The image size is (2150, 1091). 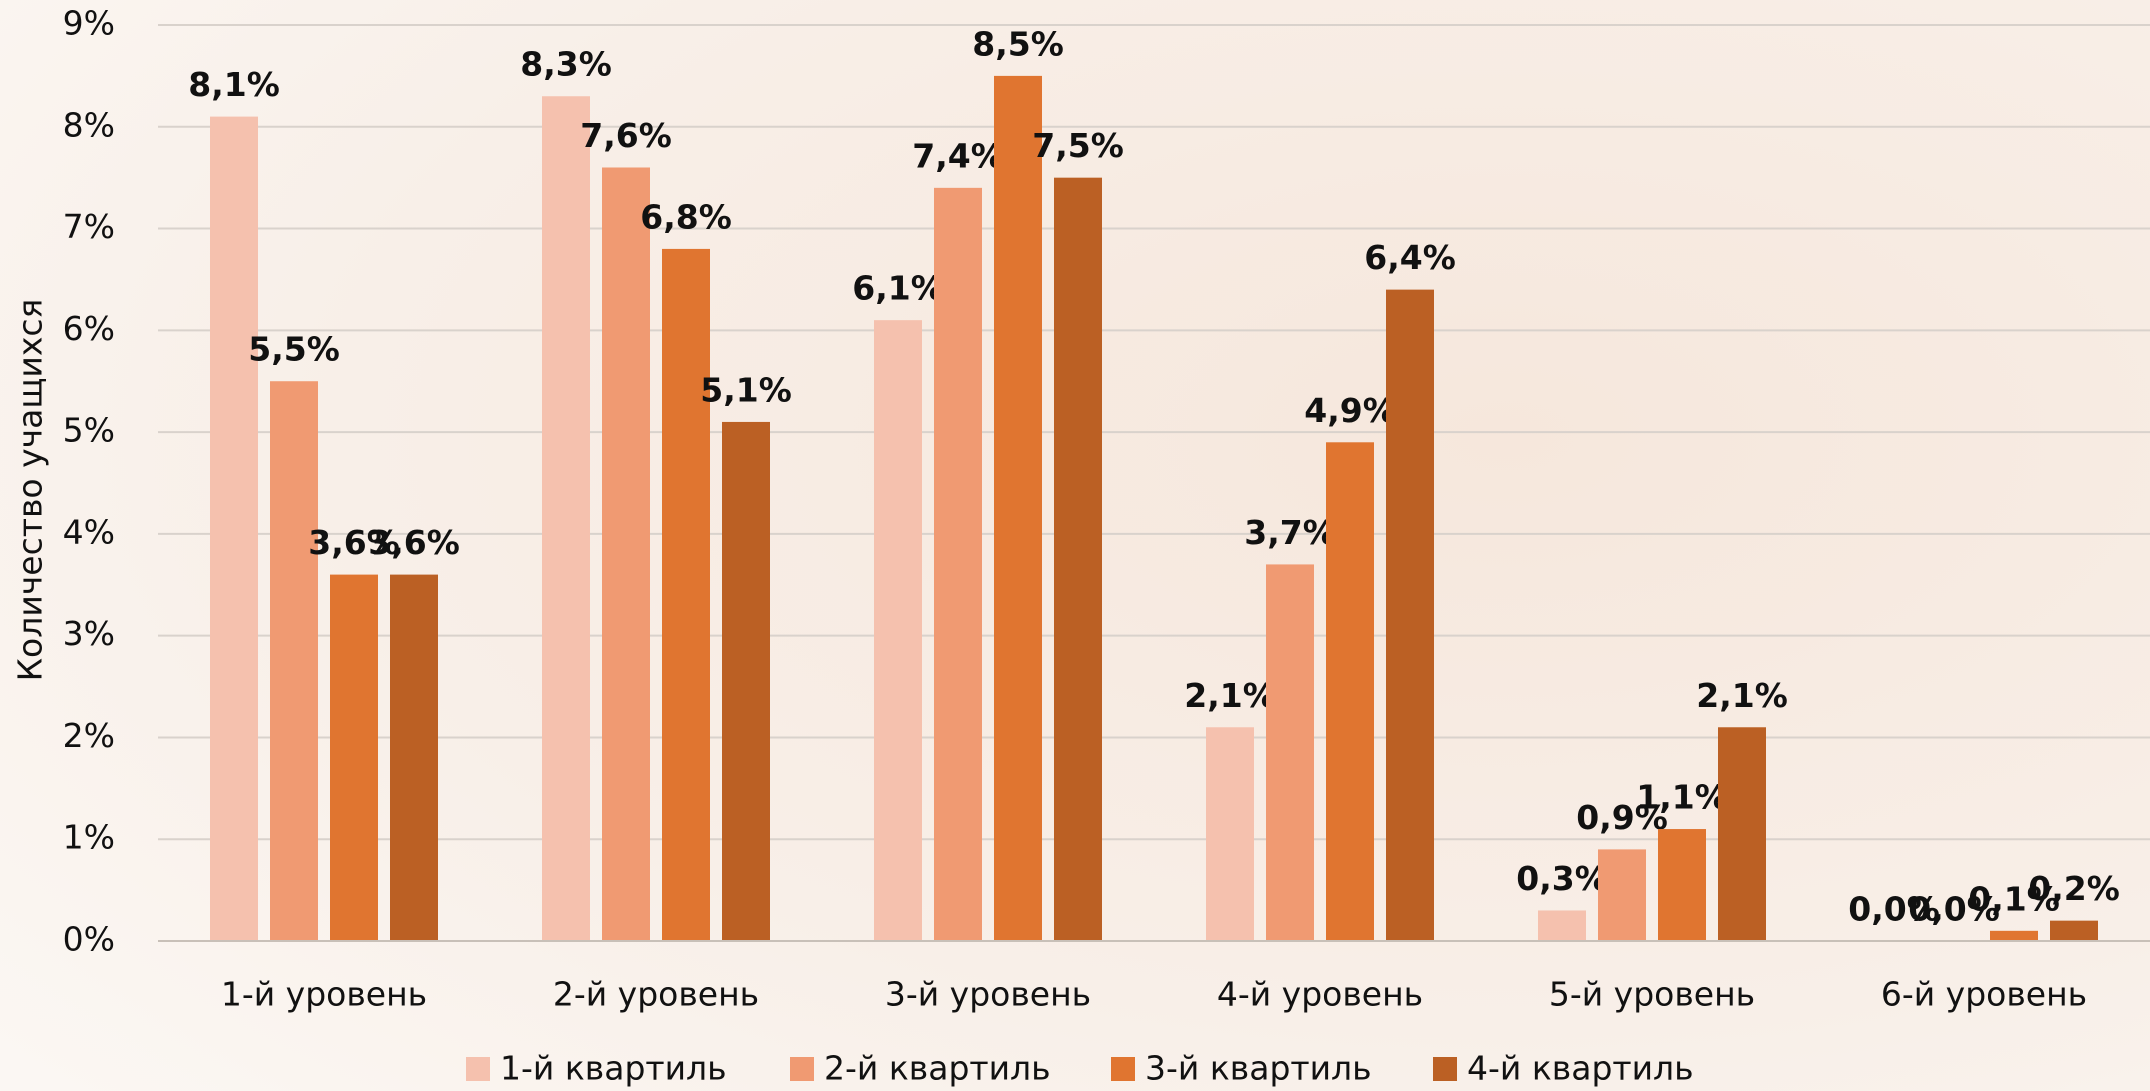 What do you see at coordinates (89, 633) in the screenshot?
I see `y-tick-label: 3%` at bounding box center [89, 633].